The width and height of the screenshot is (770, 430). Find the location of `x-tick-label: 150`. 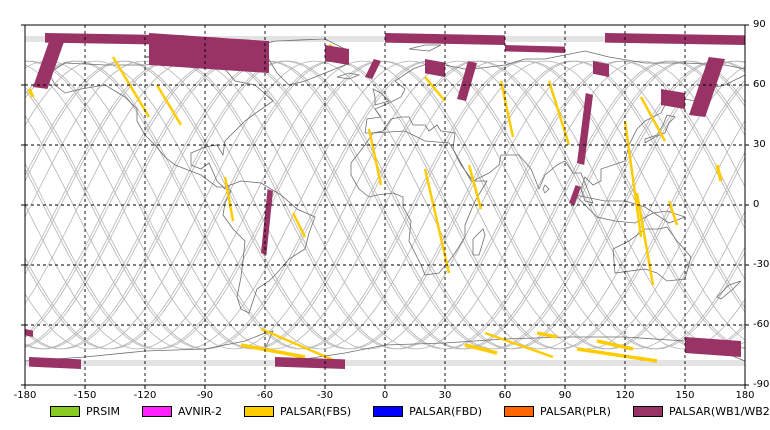

x-tick-label: 150 is located at coordinates (685, 395).